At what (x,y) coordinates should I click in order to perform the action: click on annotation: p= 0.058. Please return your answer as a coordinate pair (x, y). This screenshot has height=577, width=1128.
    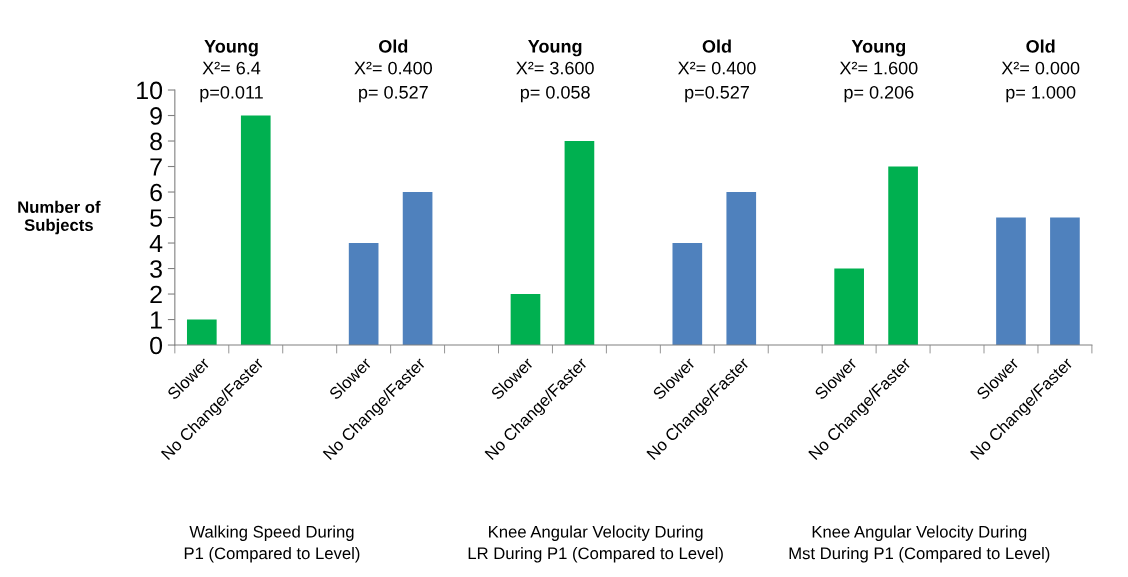
    Looking at the image, I should click on (555, 94).